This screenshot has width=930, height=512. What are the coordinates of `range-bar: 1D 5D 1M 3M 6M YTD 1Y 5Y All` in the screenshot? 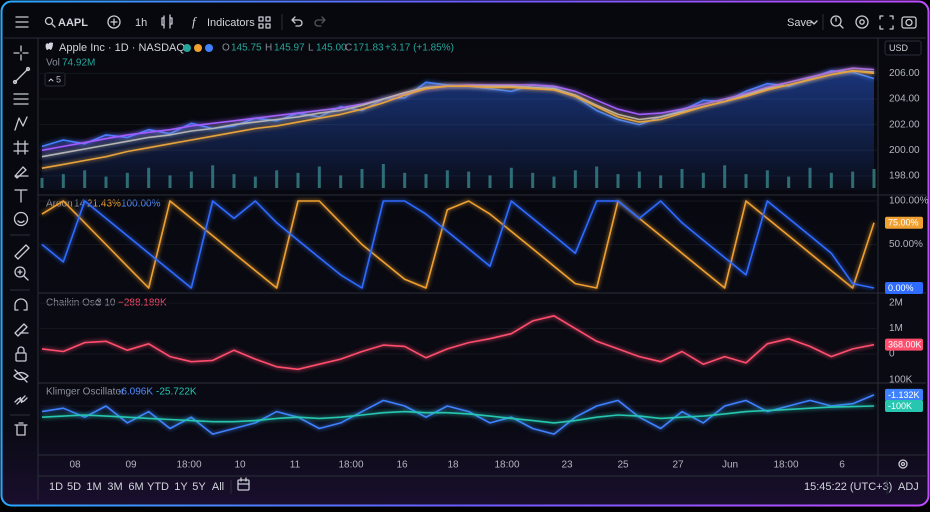 It's located at (136, 487).